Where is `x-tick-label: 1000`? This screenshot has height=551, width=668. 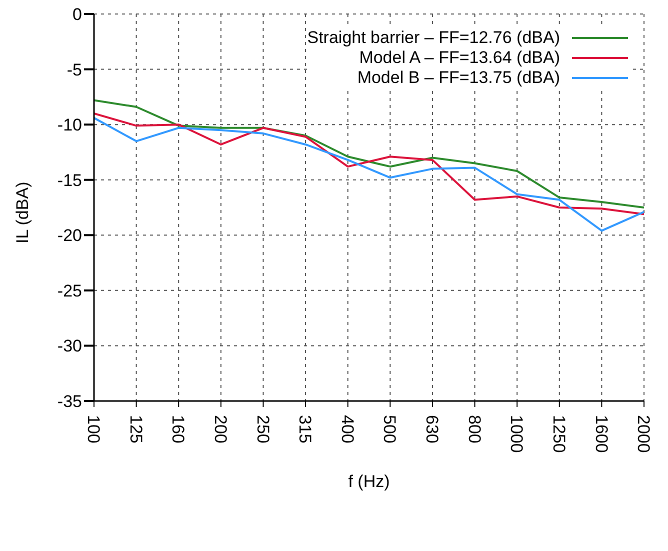 x-tick-label: 1000 is located at coordinates (516, 434).